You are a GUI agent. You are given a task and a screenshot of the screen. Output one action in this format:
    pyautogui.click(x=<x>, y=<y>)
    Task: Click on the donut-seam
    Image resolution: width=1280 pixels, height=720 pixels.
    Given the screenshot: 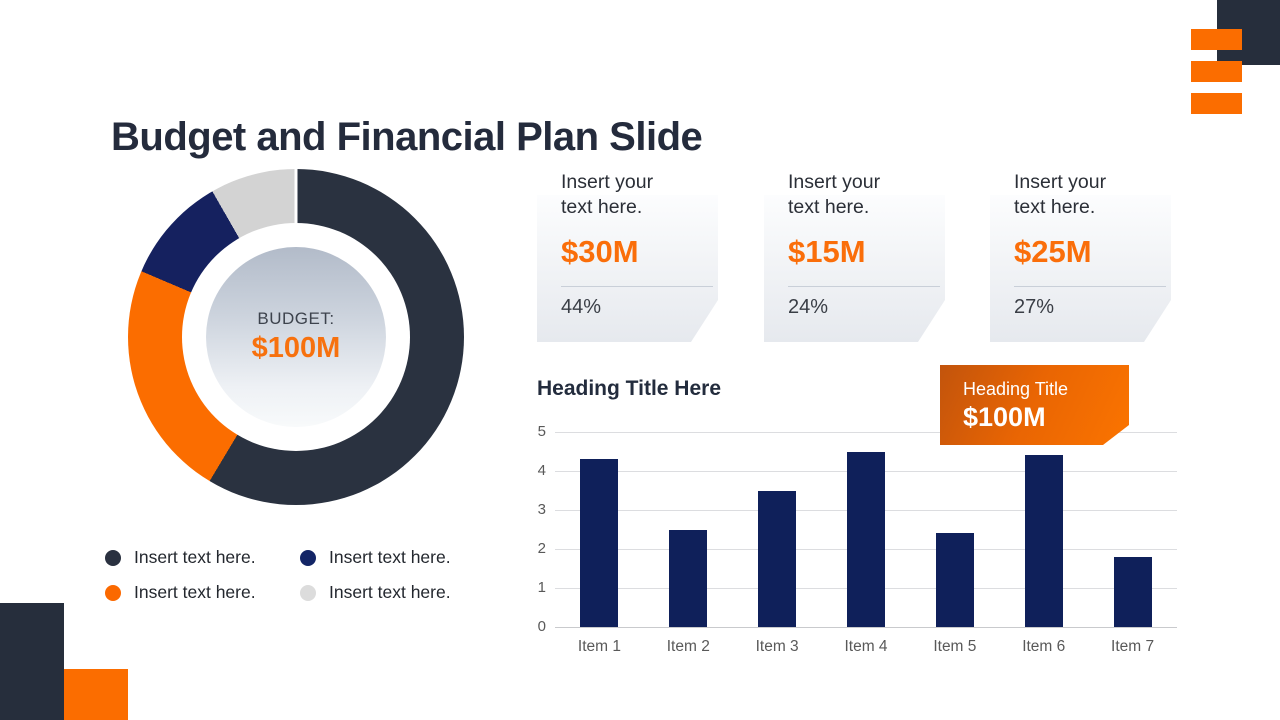 What is the action you would take?
    pyautogui.click(x=296, y=196)
    